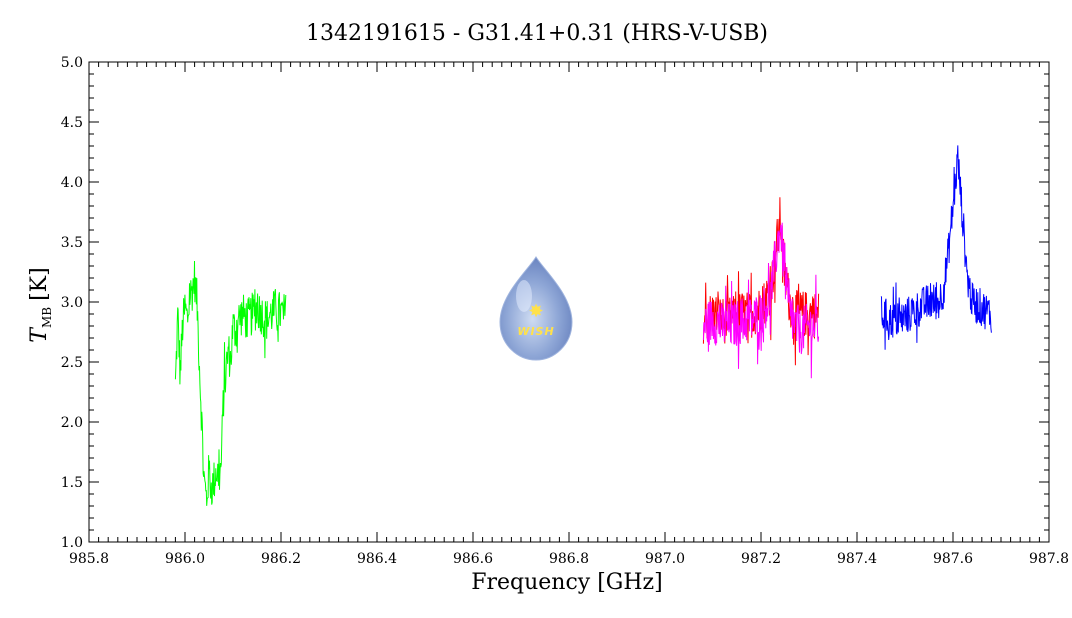 This screenshot has height=618, width=1072. Describe the element at coordinates (857, 559) in the screenshot. I see `x-tick-label: 987.4` at that location.